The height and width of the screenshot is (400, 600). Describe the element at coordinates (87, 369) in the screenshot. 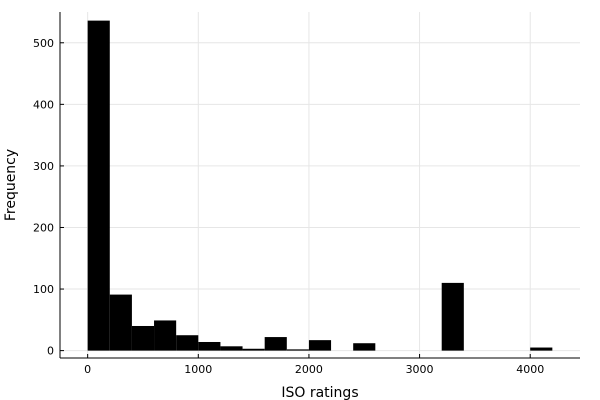

I see `x-tick-label: 0` at that location.